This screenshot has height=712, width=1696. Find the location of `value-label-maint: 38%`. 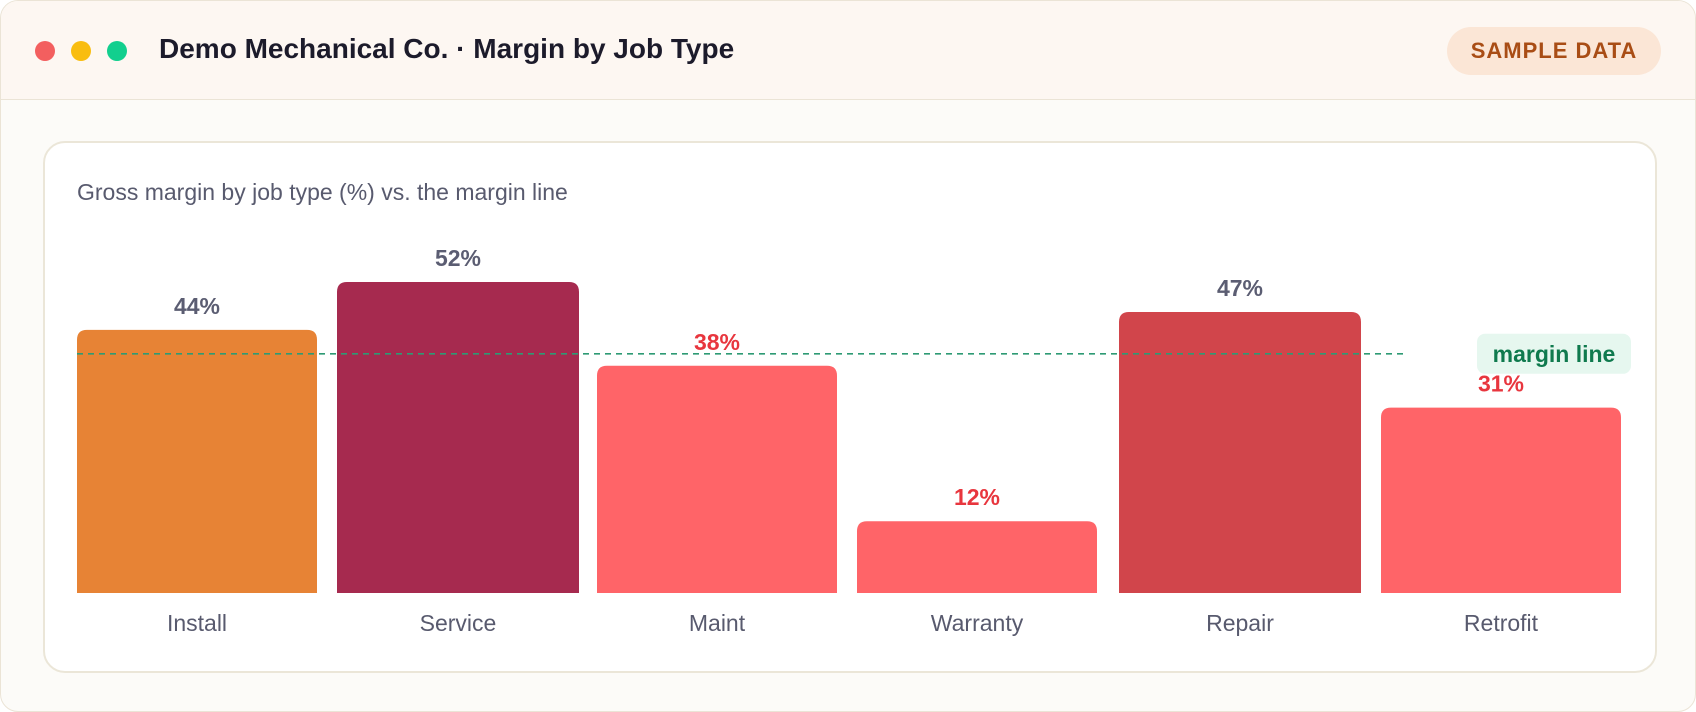

value-label-maint: 38% is located at coordinates (717, 342).